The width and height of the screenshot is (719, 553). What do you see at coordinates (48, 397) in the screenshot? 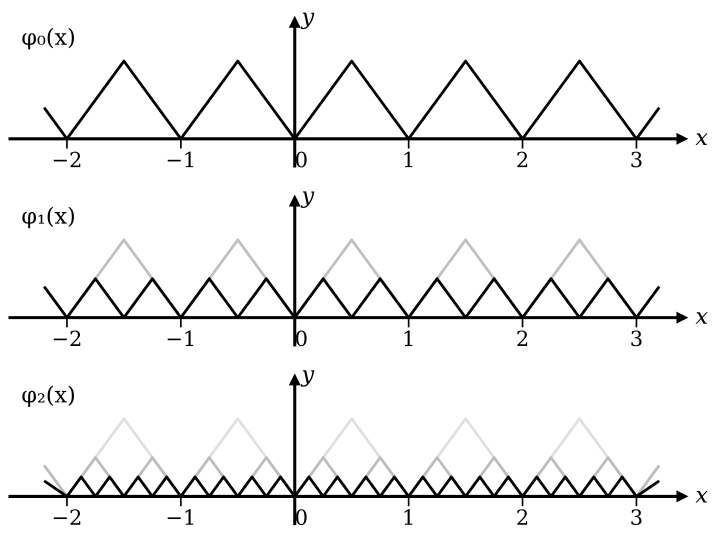
I see `chart-title: φ₂(x)` at bounding box center [48, 397].